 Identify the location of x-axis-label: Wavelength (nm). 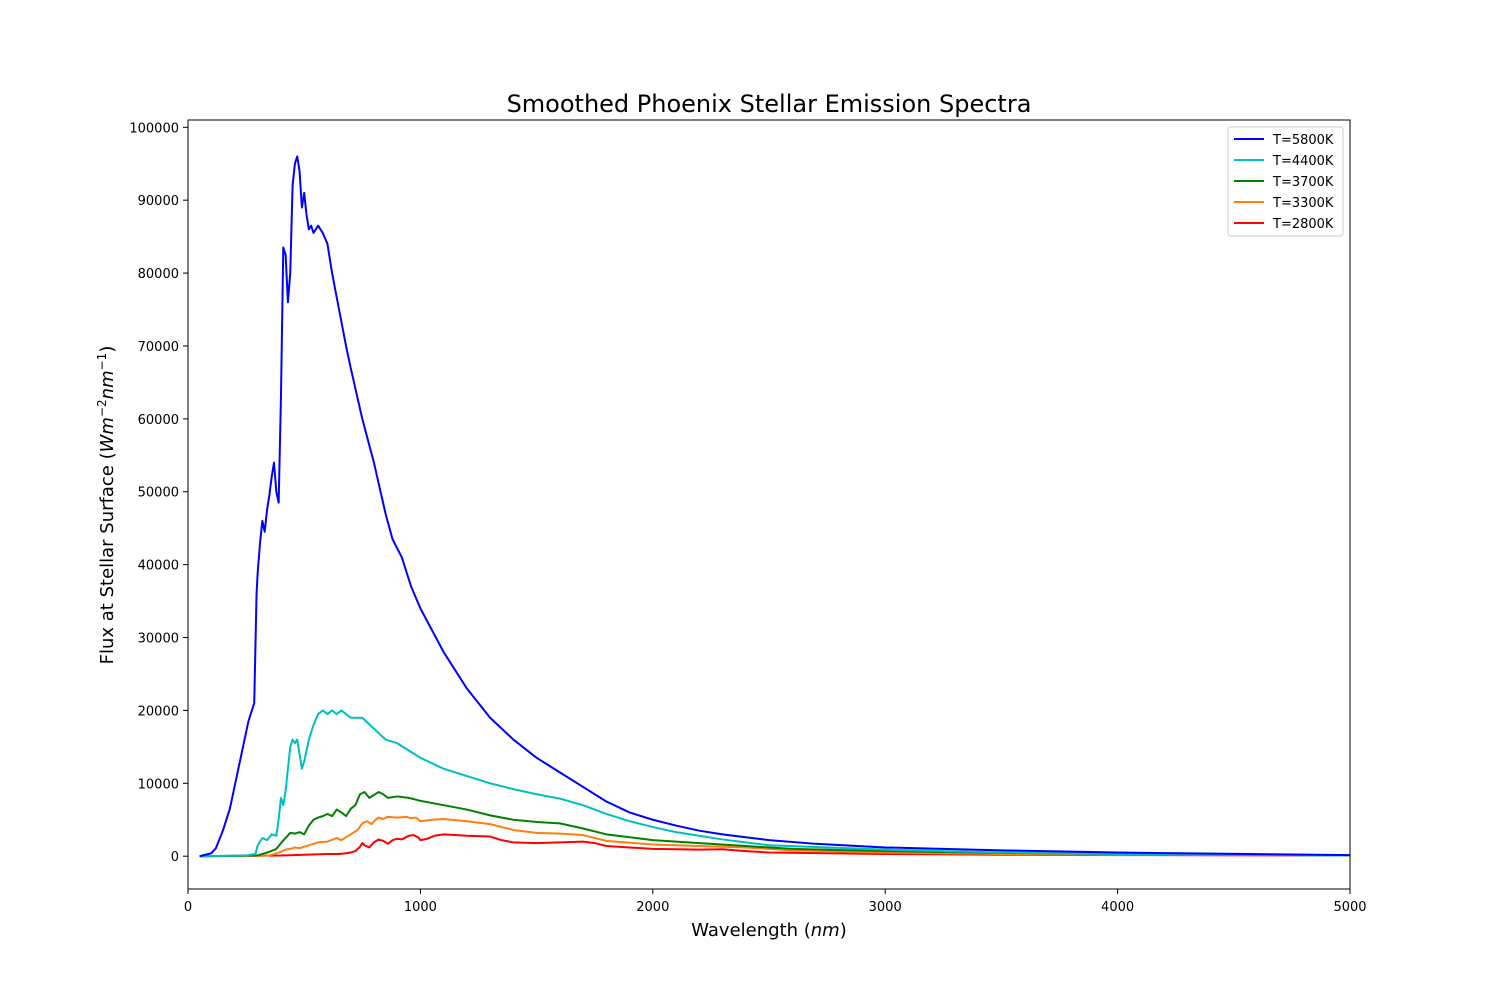
(769, 930).